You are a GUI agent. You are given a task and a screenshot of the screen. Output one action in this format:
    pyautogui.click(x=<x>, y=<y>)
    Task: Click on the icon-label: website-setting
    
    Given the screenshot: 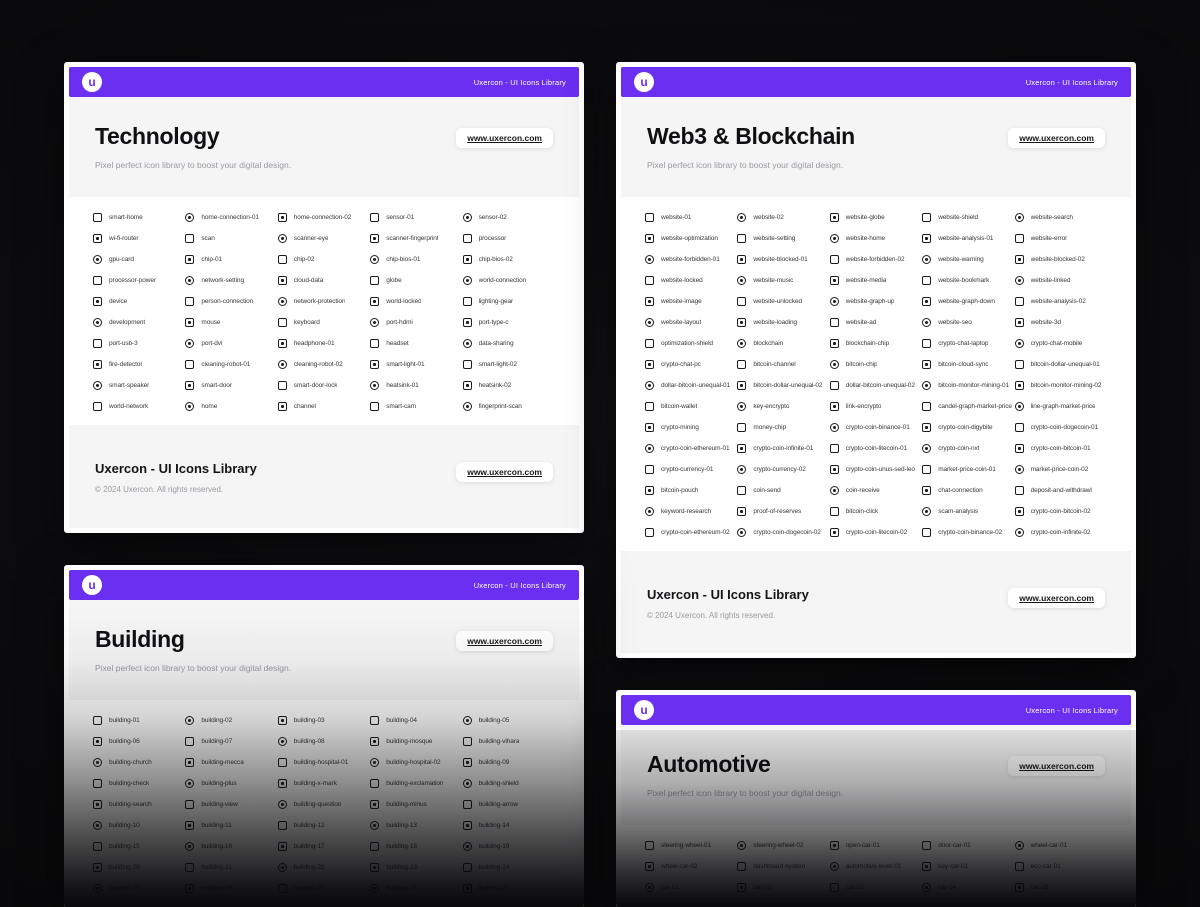 What is the action you would take?
    pyautogui.click(x=774, y=238)
    